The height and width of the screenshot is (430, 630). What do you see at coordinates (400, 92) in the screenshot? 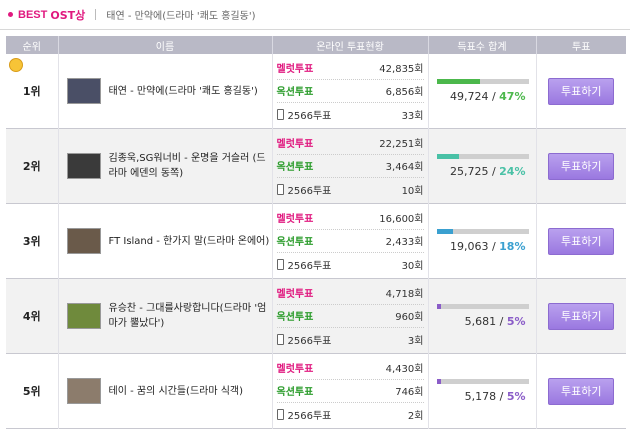
I see `auction-count-value: 6,856` at bounding box center [400, 92].